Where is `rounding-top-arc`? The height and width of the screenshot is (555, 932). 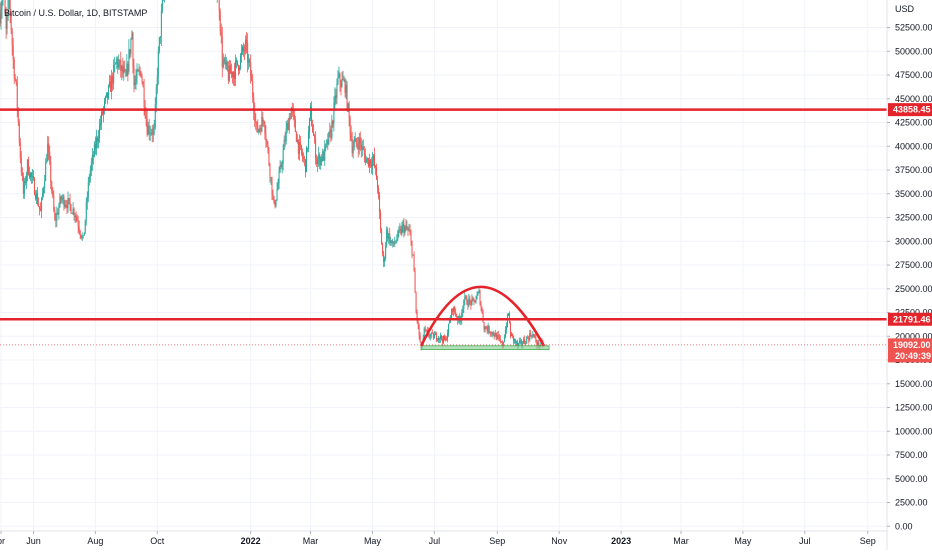
rounding-top-arc is located at coordinates (483, 316).